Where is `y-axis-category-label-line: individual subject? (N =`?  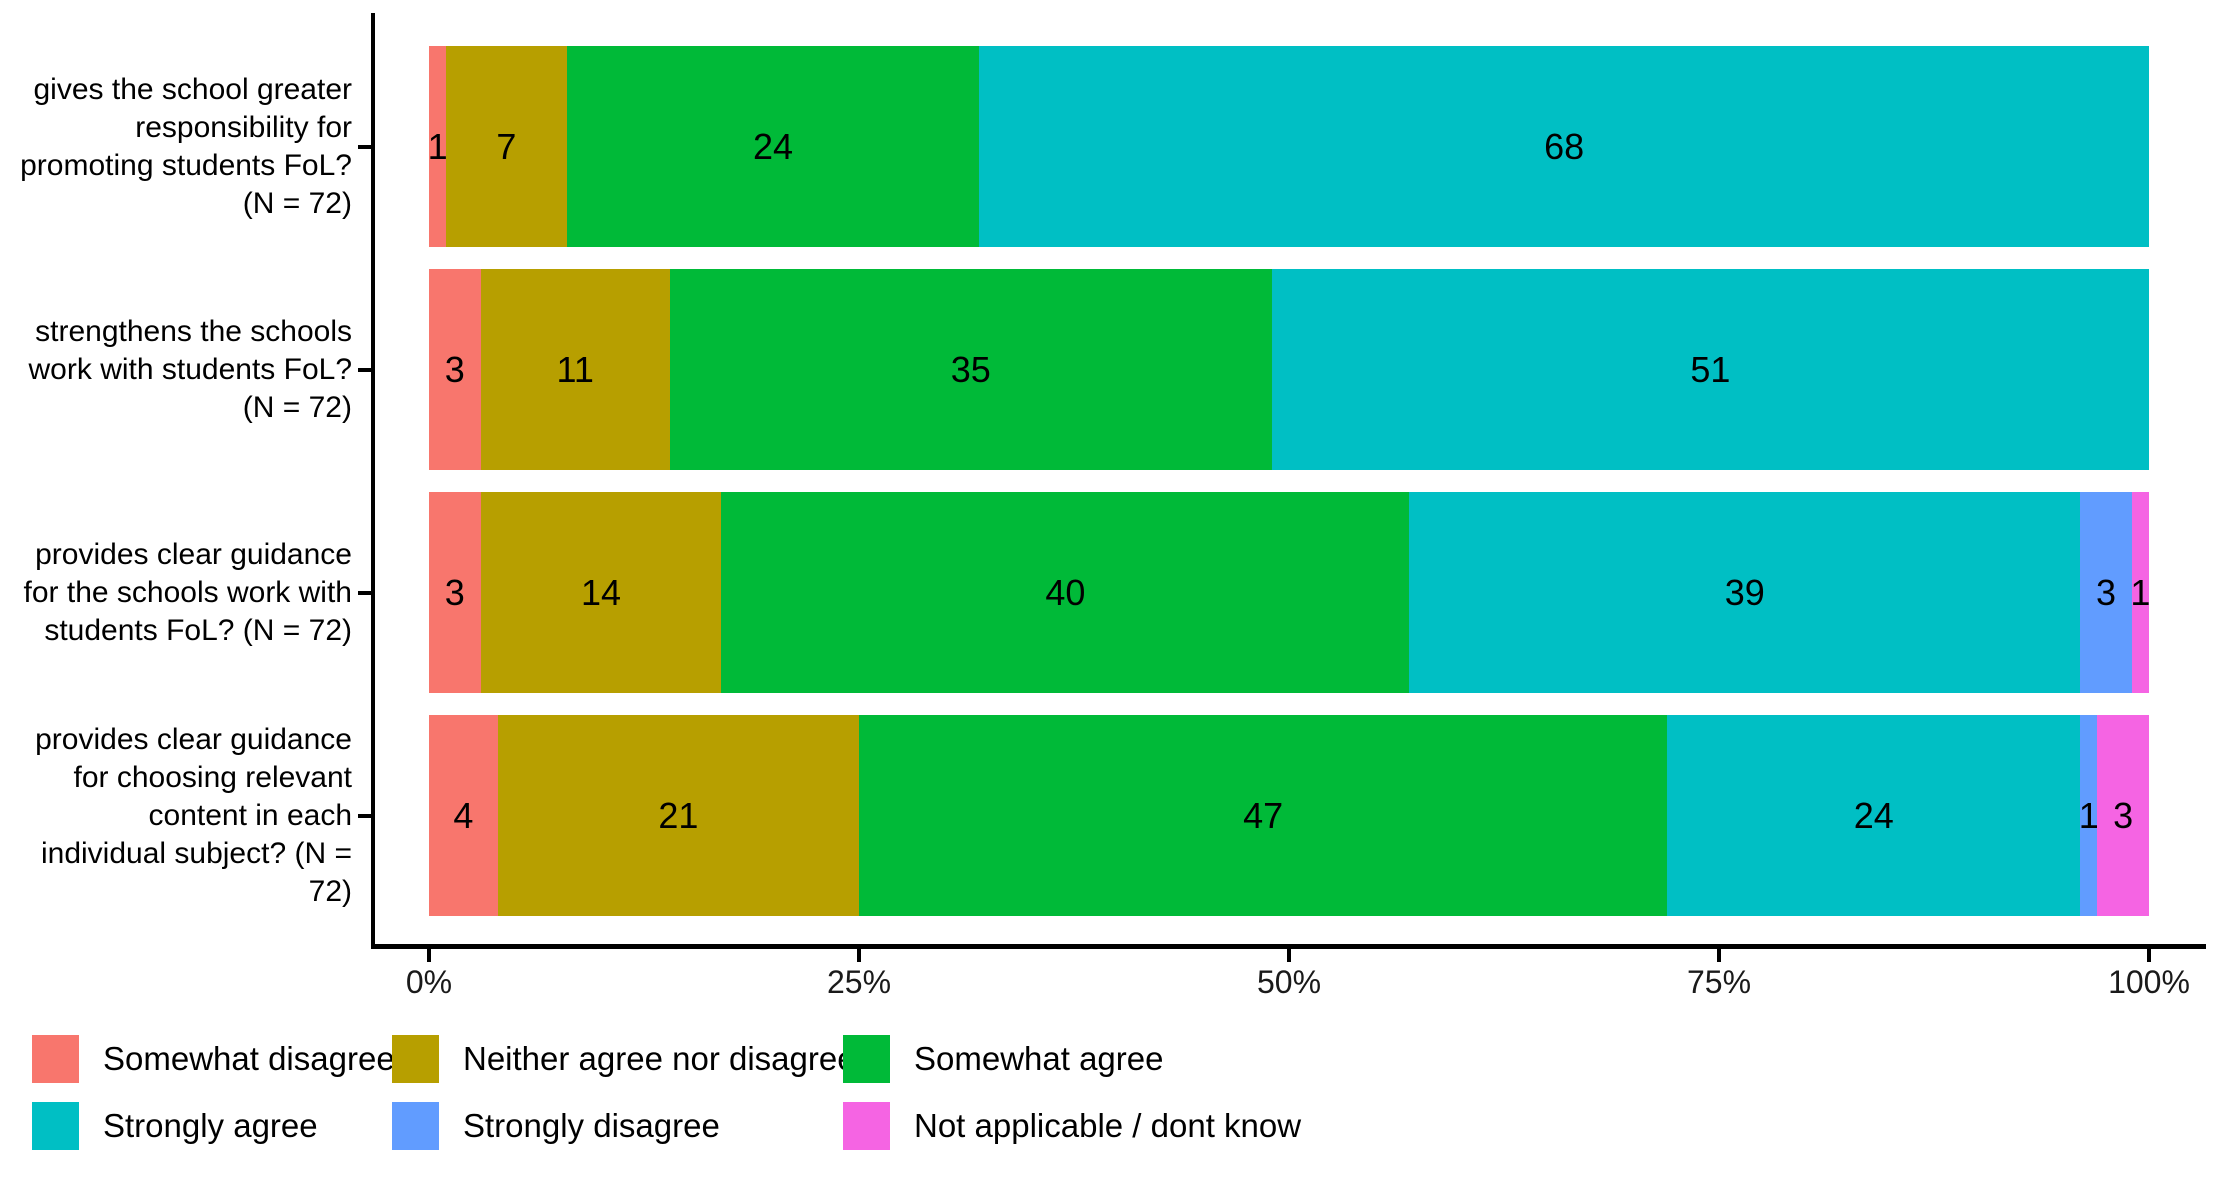
y-axis-category-label-line: individual subject? (N = is located at coordinates (196, 853).